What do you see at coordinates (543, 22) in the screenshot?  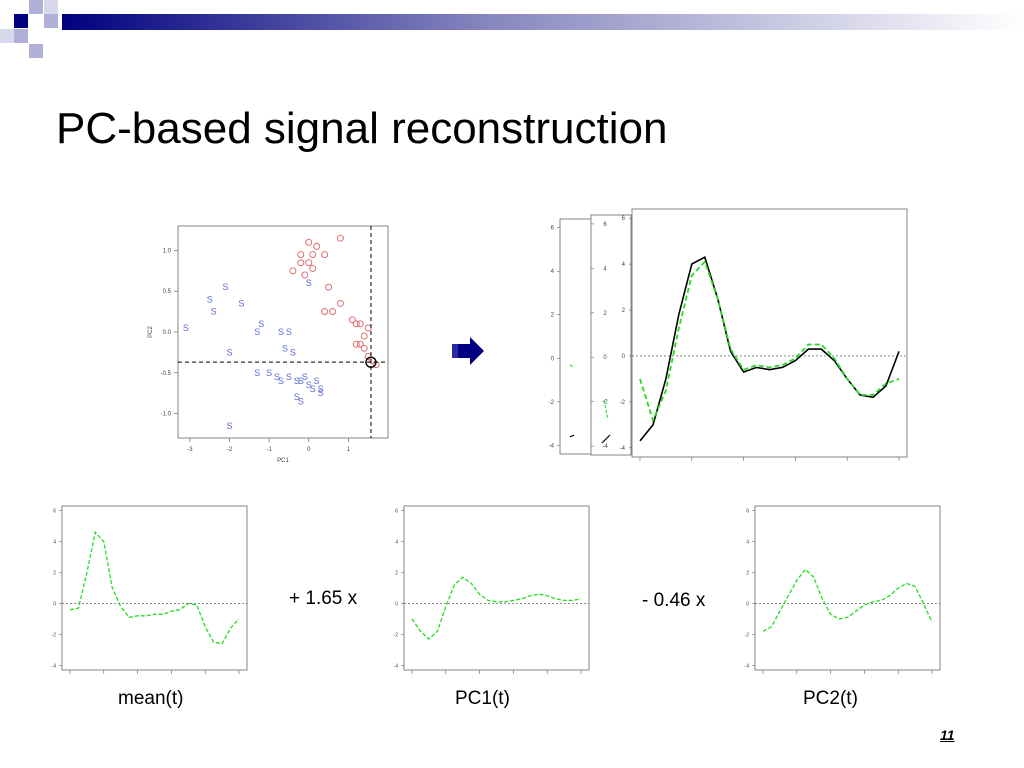 I see `header-gradient-bar` at bounding box center [543, 22].